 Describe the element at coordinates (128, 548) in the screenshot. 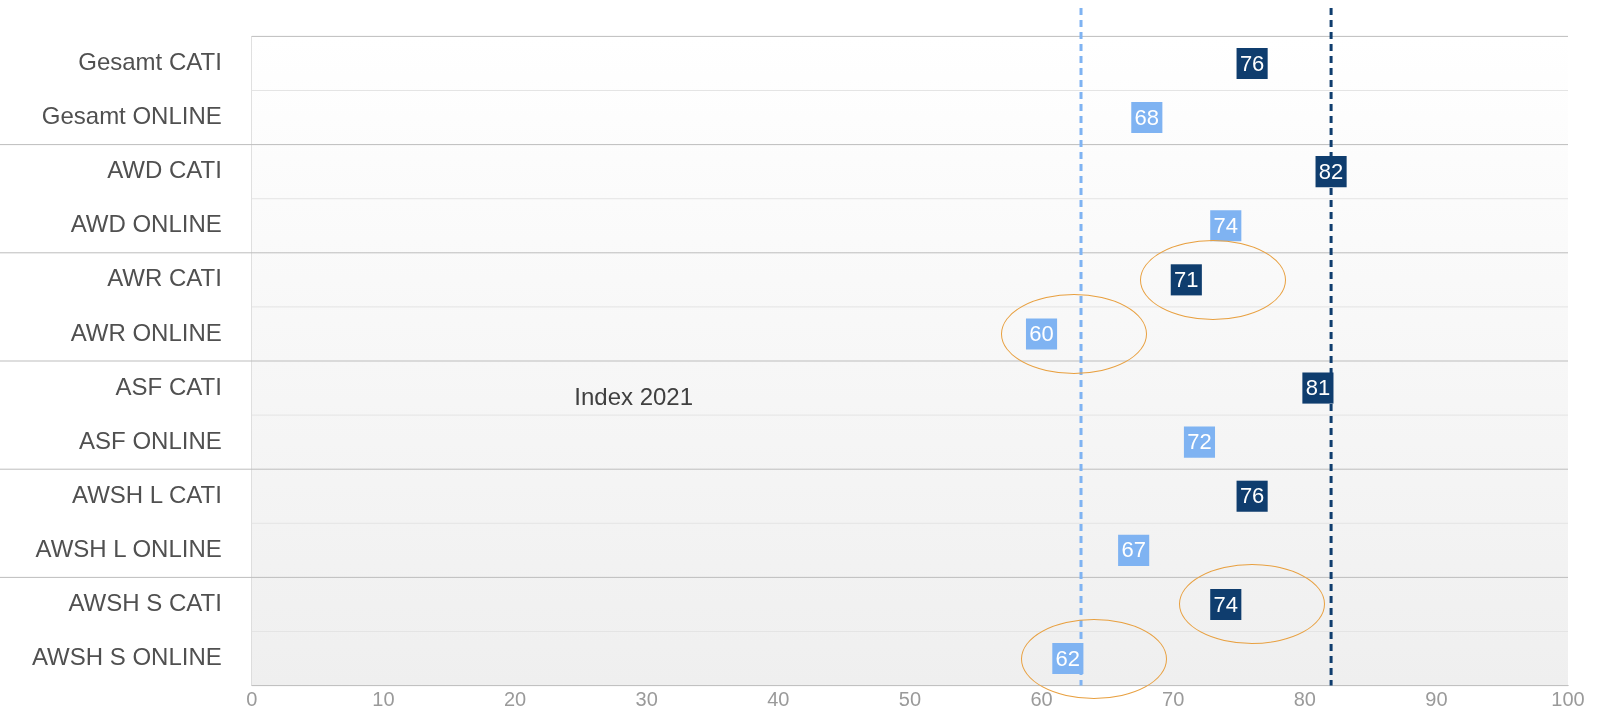

I see `y-tick-label: AWSH L ONLINE` at that location.